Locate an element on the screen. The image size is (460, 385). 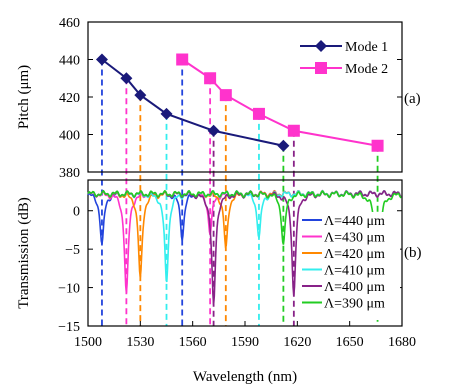
y-tick-label: −15 is located at coordinates (69, 327).